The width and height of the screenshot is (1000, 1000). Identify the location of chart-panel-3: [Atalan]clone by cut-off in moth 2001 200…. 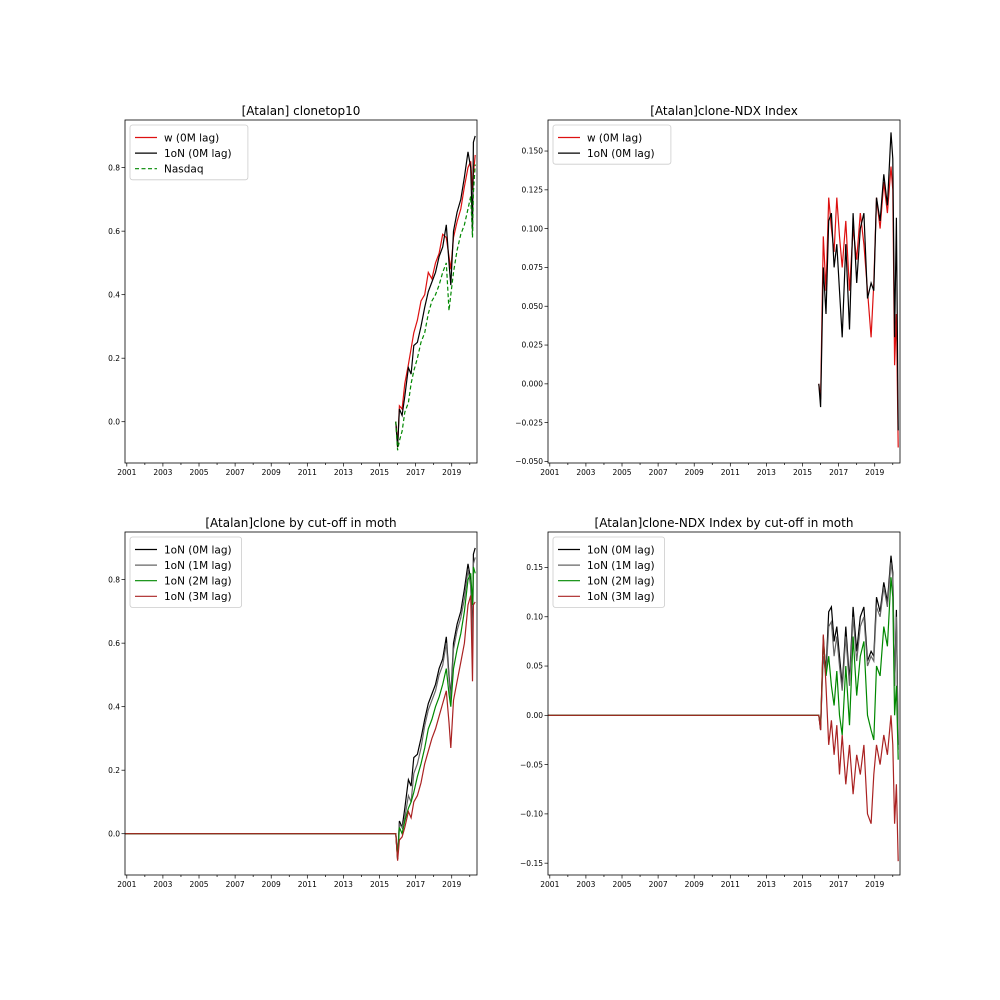
(293, 702).